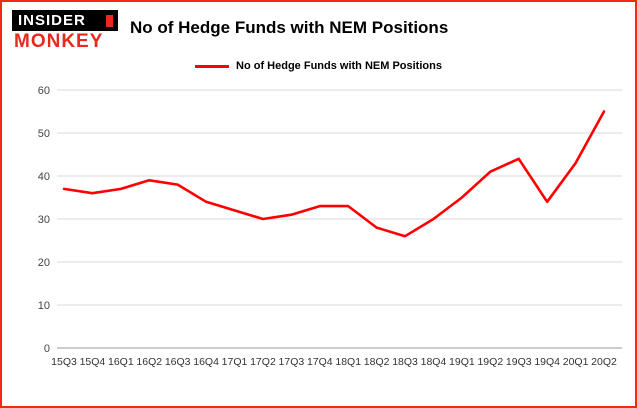 The height and width of the screenshot is (408, 637). I want to click on x-tick-label: 19Q4, so click(547, 362).